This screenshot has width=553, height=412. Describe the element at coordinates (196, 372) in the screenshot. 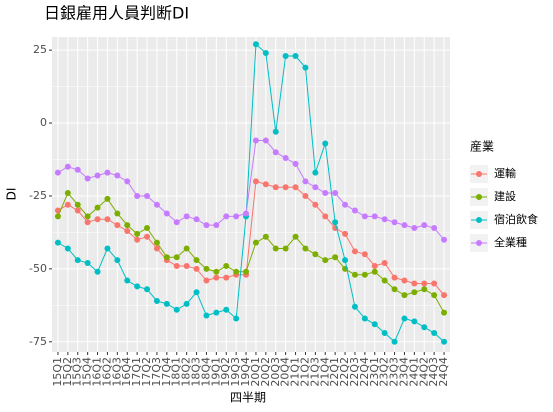

I see `x-tick-label: 18Q3` at that location.